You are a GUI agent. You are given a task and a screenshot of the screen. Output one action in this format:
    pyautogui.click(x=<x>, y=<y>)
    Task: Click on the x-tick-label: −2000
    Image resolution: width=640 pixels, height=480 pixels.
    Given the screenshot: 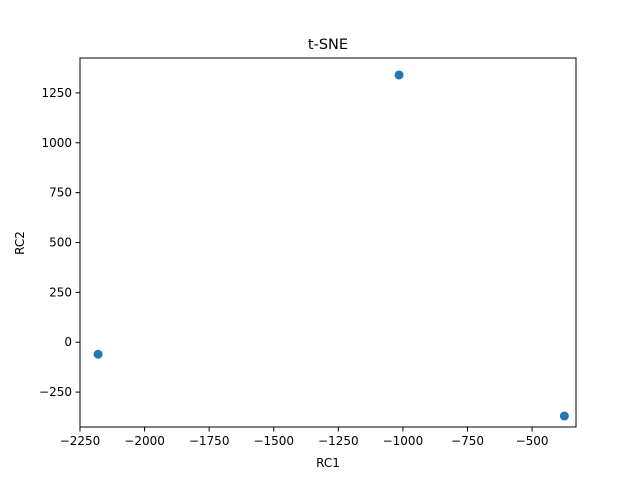 What is the action you would take?
    pyautogui.click(x=144, y=441)
    